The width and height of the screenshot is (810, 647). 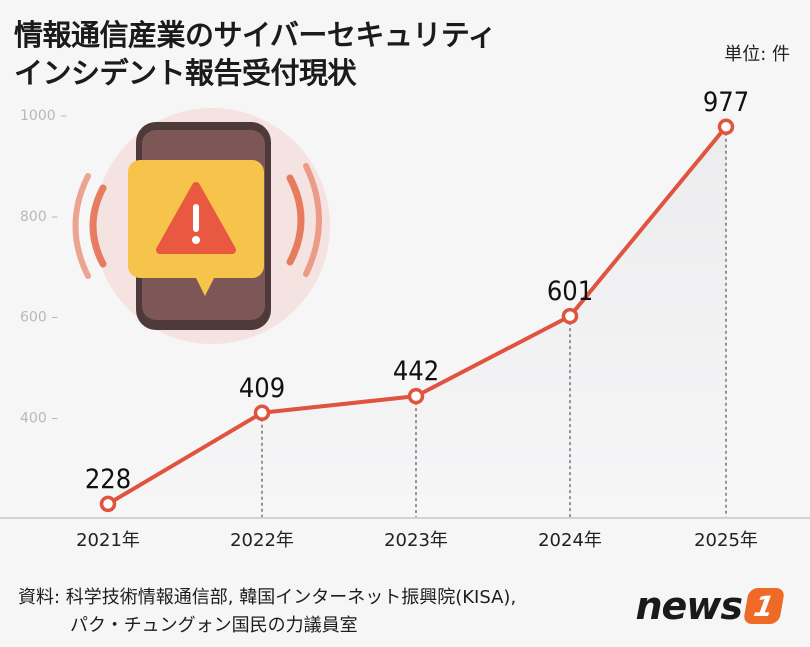 I want to click on data-label: 228, so click(x=108, y=479).